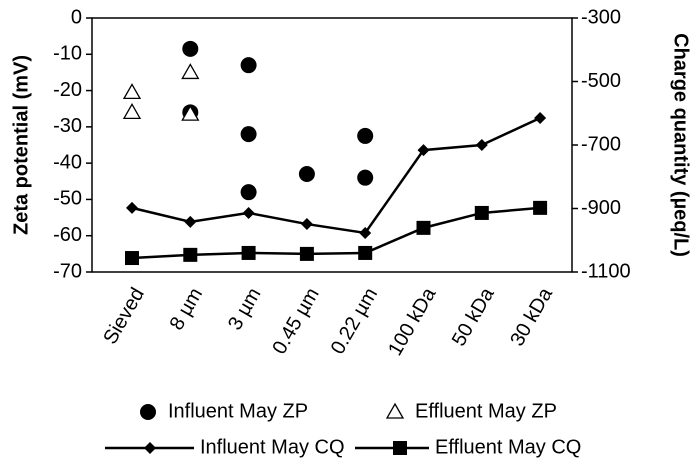  I want to click on y-tick-label: 0, so click(76, 17).